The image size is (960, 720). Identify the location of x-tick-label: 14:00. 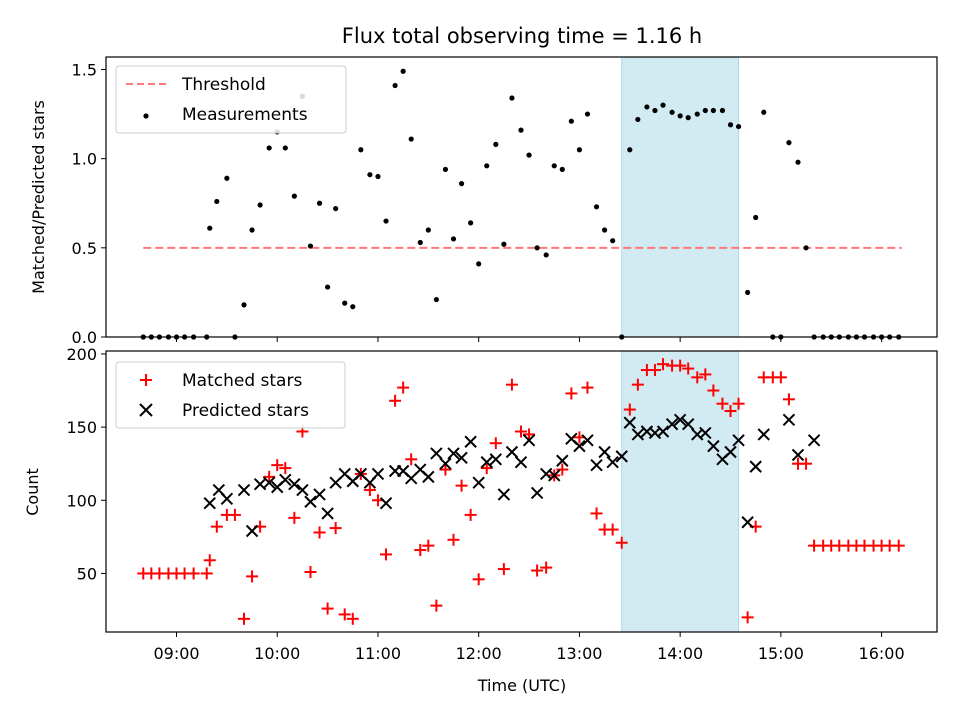
(680, 653).